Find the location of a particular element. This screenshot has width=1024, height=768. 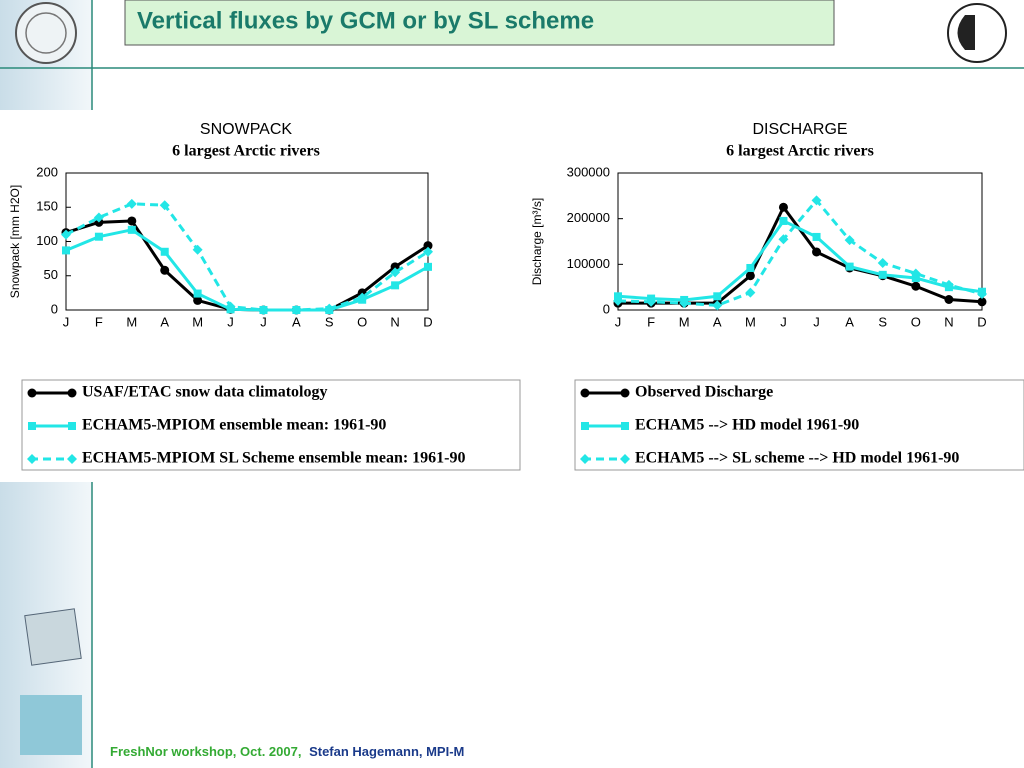

y-tick-label: 200000 is located at coordinates (588, 217).